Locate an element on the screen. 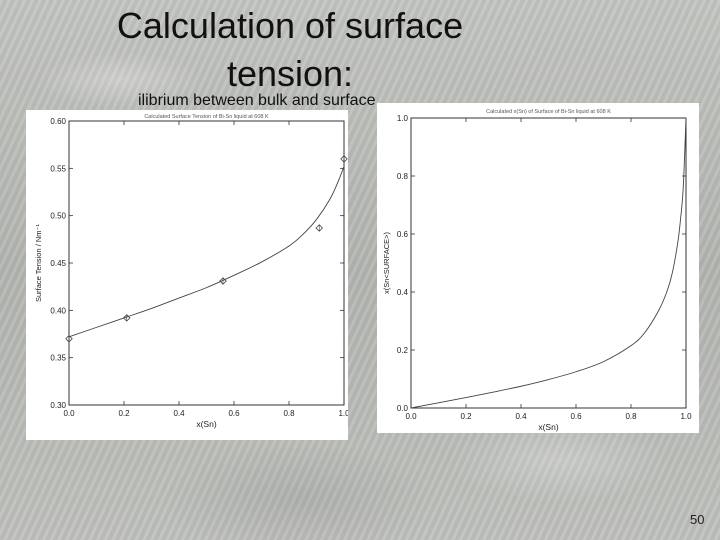 The width and height of the screenshot is (720, 540). slide-subtitle: ilibrium between bulk and surface is located at coordinates (340, 105).